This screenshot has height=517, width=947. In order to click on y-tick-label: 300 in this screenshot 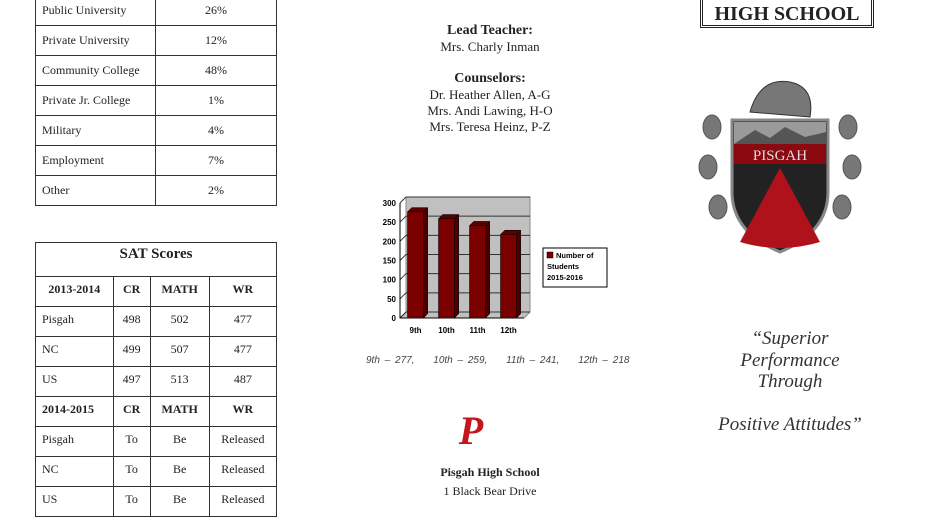, I will do `click(390, 203)`.